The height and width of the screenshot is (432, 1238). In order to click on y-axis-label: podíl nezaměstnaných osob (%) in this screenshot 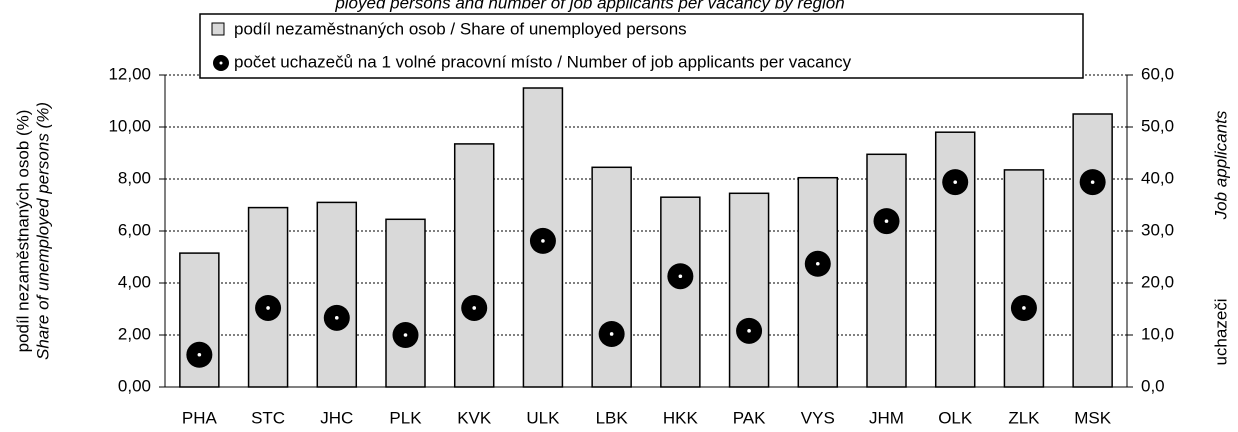, I will do `click(22, 231)`.